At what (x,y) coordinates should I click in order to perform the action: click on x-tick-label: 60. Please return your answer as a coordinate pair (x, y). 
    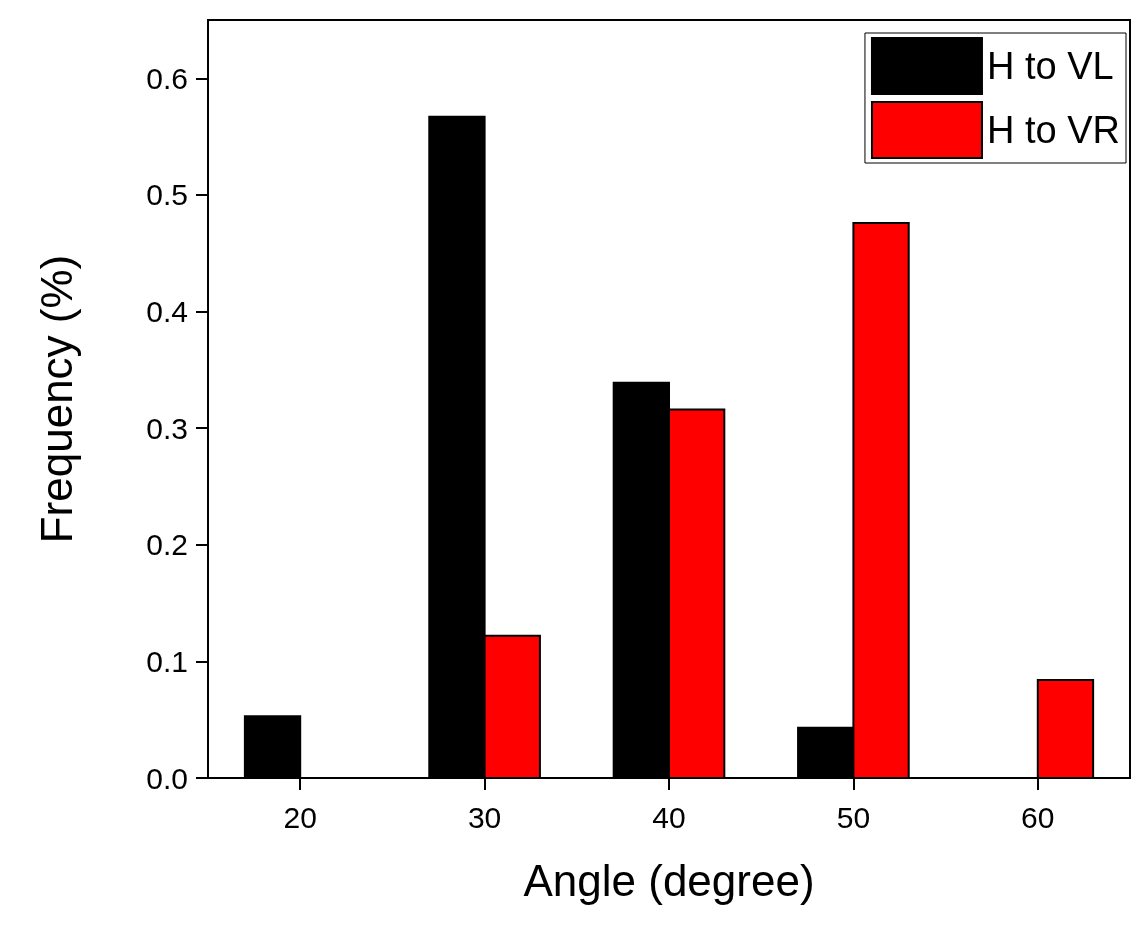
    Looking at the image, I should click on (1038, 817).